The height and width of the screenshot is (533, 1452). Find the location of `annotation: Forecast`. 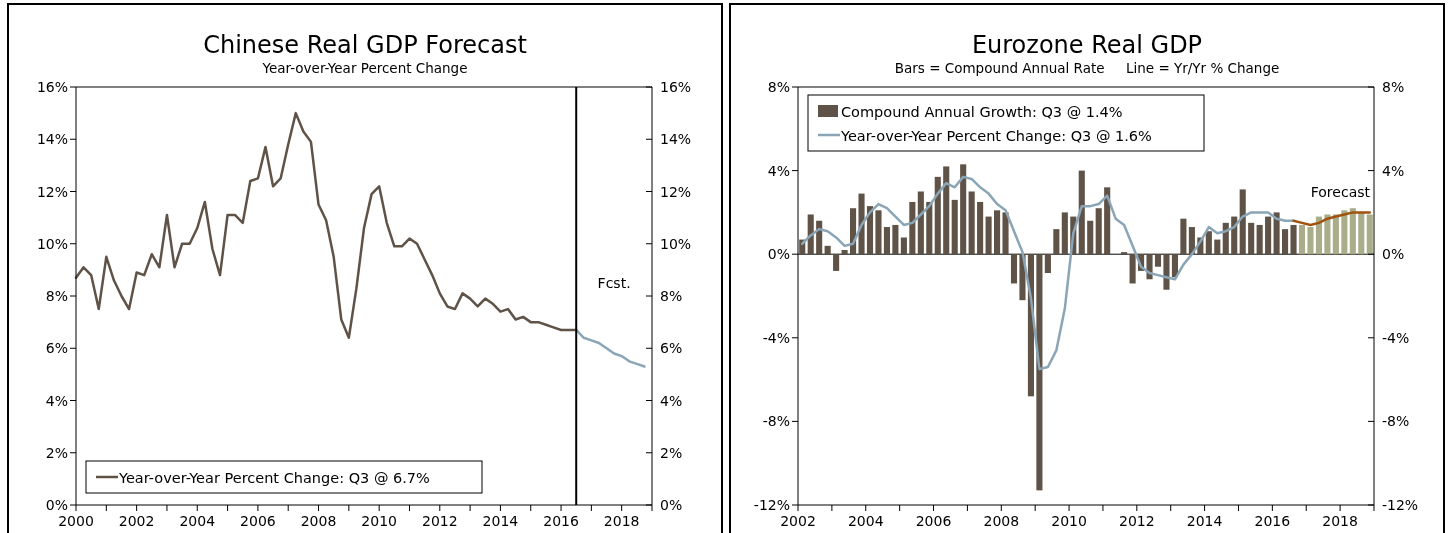

annotation: Forecast is located at coordinates (1340, 192).